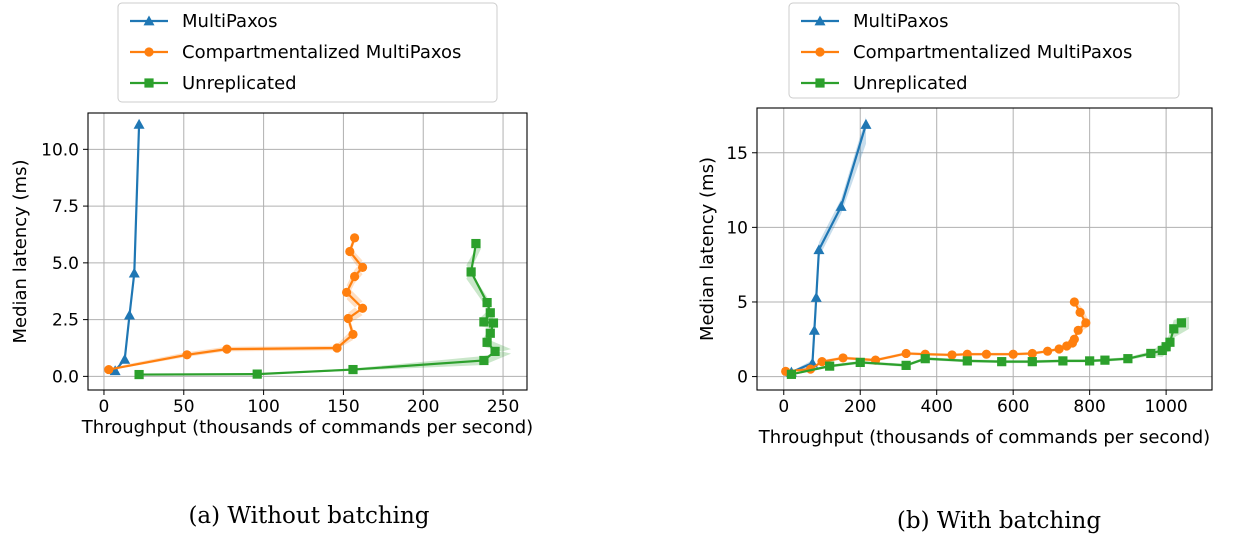 Image resolution: width=1248 pixels, height=539 pixels. Describe the element at coordinates (503, 407) in the screenshot. I see `x-tick-label: 250` at that location.